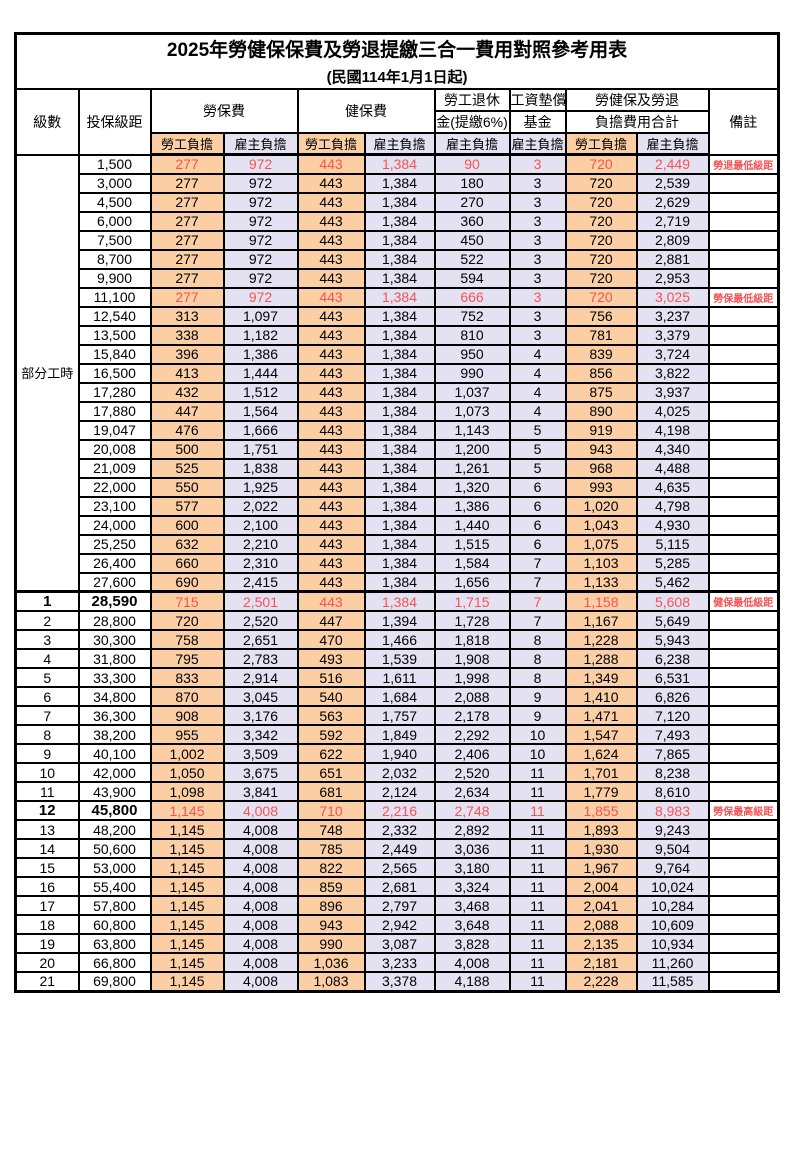 This screenshot has width=791, height=1152. Describe the element at coordinates (331, 639) in the screenshot. I see `cell-health-employee: 470` at that location.